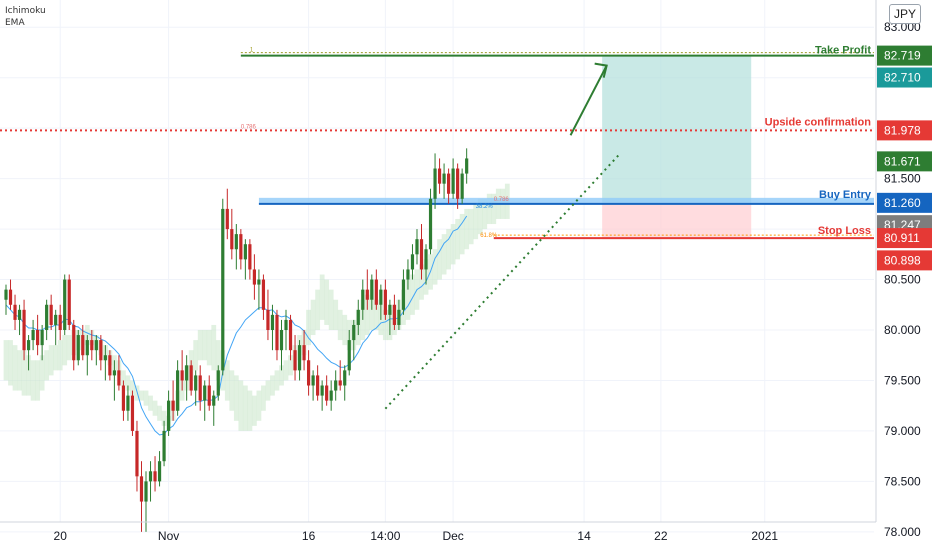 This screenshot has width=932, height=550. What do you see at coordinates (677, 148) in the screenshot?
I see `long-position-tool` at bounding box center [677, 148].